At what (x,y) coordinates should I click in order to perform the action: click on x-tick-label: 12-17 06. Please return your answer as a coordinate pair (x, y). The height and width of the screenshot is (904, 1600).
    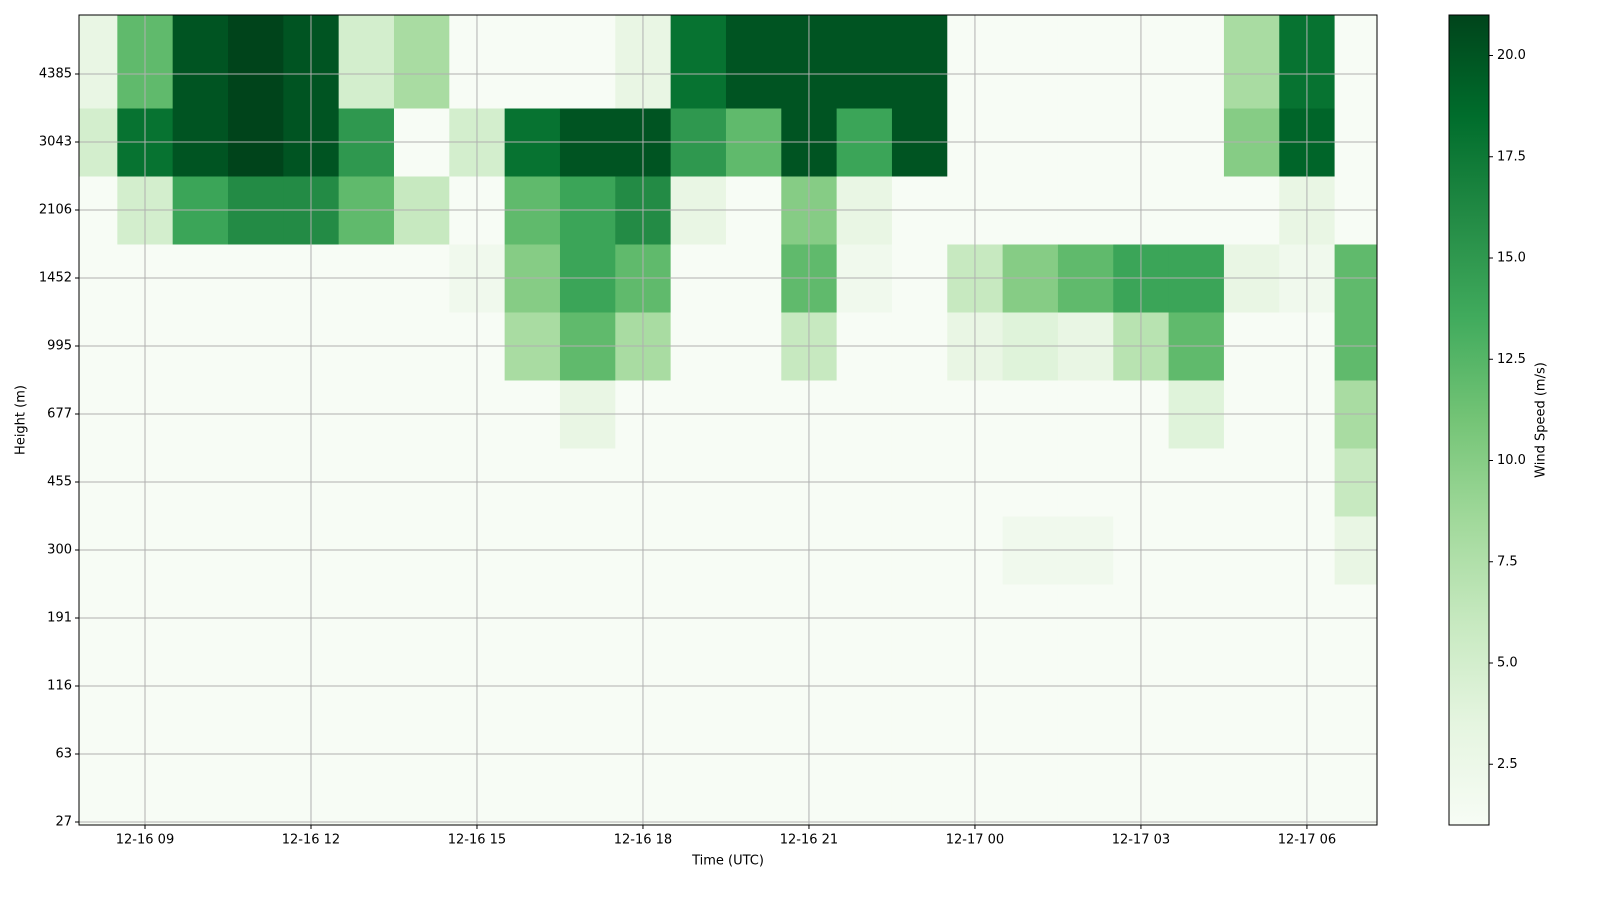
    Looking at the image, I should click on (1307, 840).